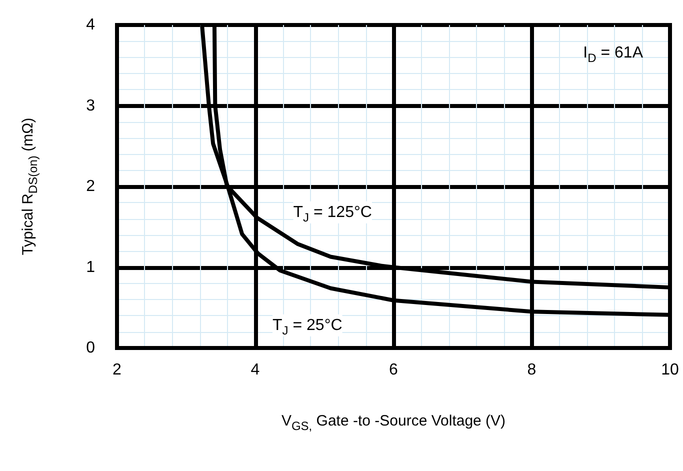 This screenshot has height=471, width=683. I want to click on x-tick-label: 4, so click(255, 370).